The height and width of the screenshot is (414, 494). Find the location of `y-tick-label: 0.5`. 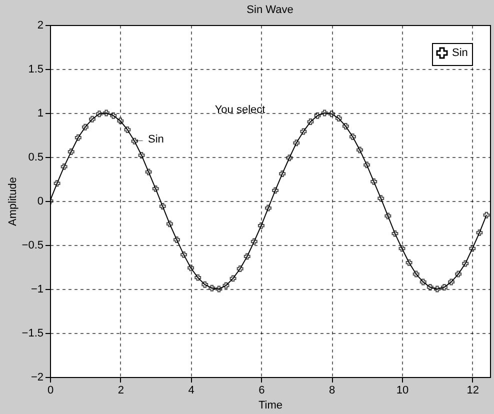

y-tick-label: 0.5 is located at coordinates (36, 158).